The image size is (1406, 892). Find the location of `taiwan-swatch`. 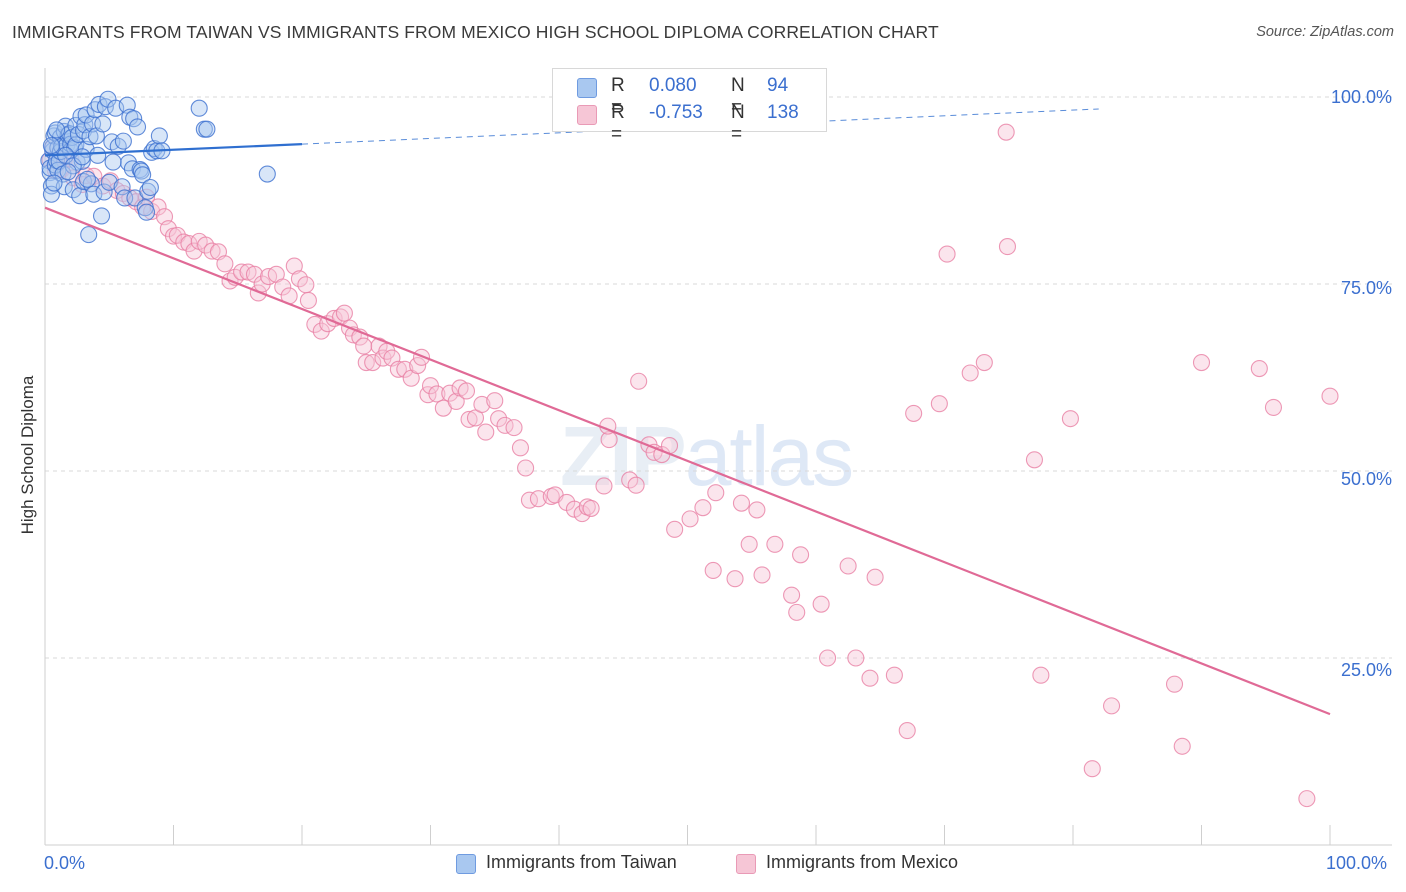

taiwan-swatch is located at coordinates (587, 88).